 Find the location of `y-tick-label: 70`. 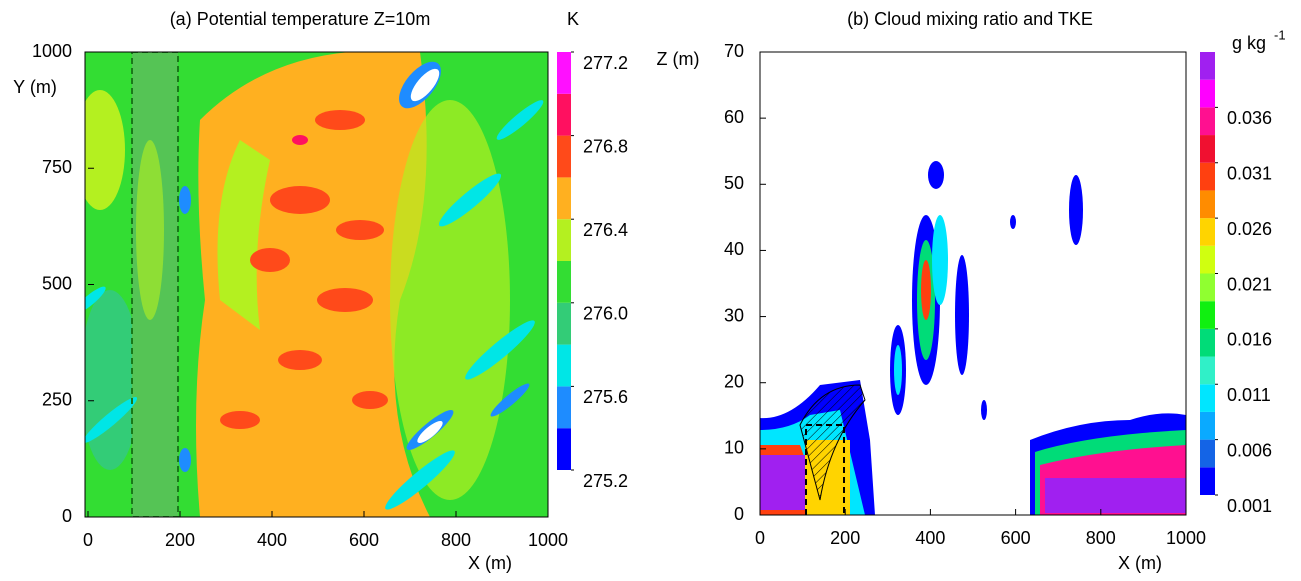

y-tick-label: 70 is located at coordinates (734, 51).